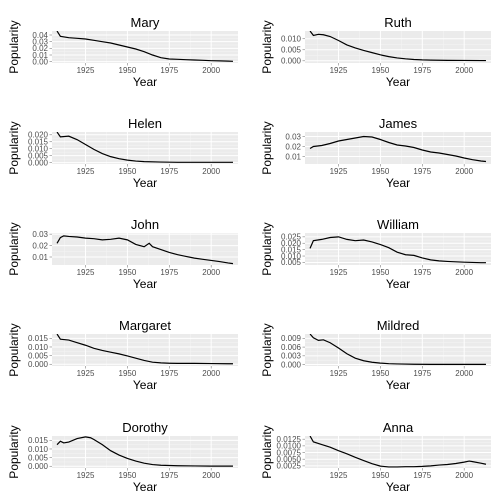  I want to click on y-tick-label: 0.009, so click(291, 338).